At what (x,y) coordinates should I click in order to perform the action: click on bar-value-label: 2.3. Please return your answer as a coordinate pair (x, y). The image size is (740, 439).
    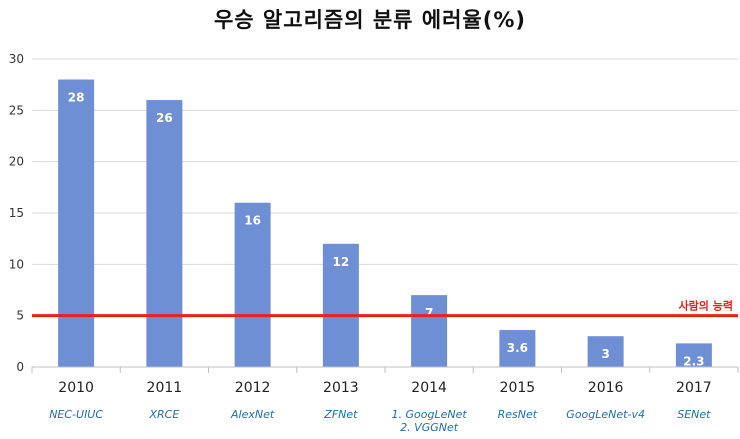
    Looking at the image, I should click on (693, 361).